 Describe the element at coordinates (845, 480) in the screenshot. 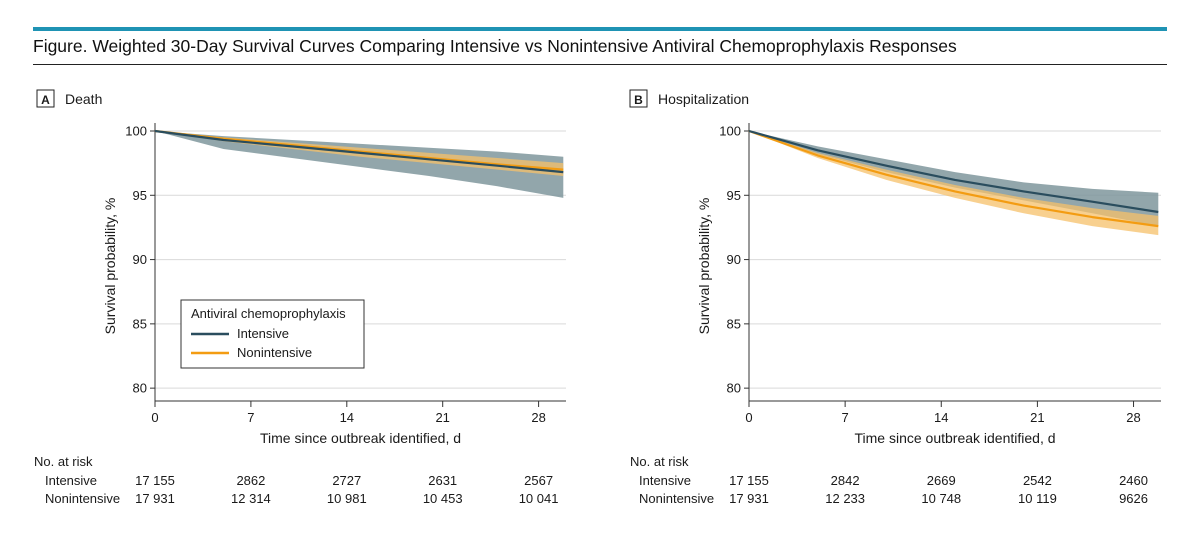

I see `risk-value-b-intensive-1: 2842` at that location.